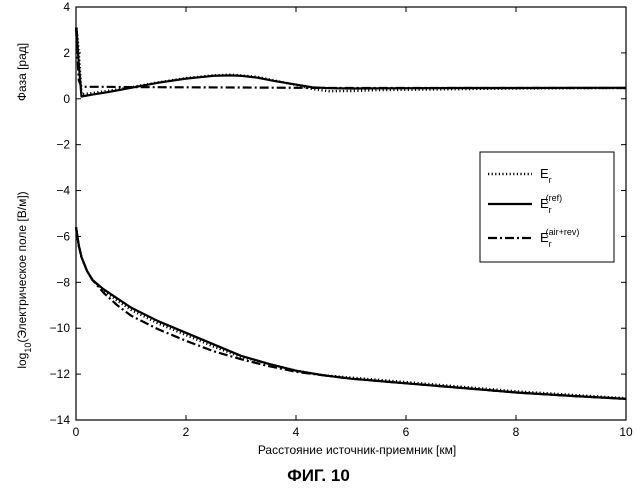 The width and height of the screenshot is (637, 500). What do you see at coordinates (22, 72) in the screenshot?
I see `y-axis-label-top: Фаза [рад]` at bounding box center [22, 72].